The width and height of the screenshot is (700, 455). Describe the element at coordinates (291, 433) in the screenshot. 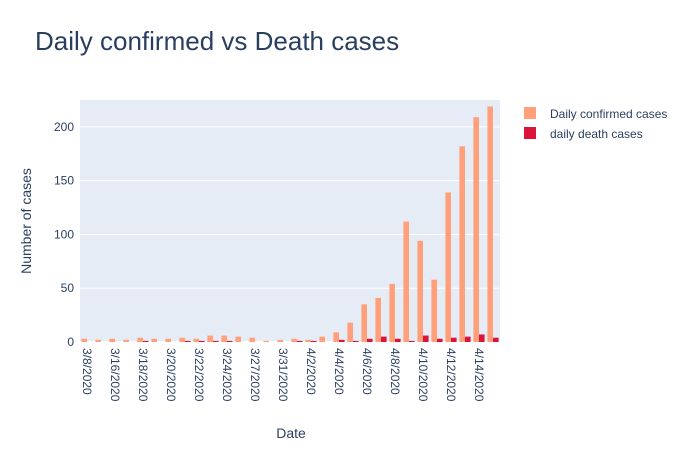

I see `x-axis-title: Date` at that location.